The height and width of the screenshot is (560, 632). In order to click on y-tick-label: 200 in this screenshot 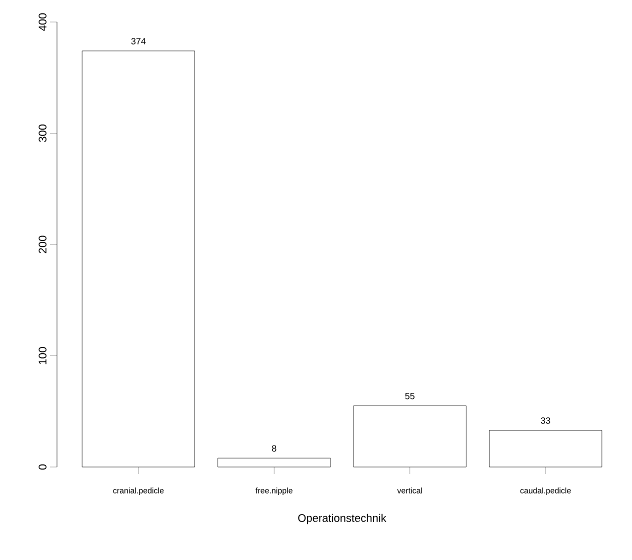, I will do `click(42, 245)`.